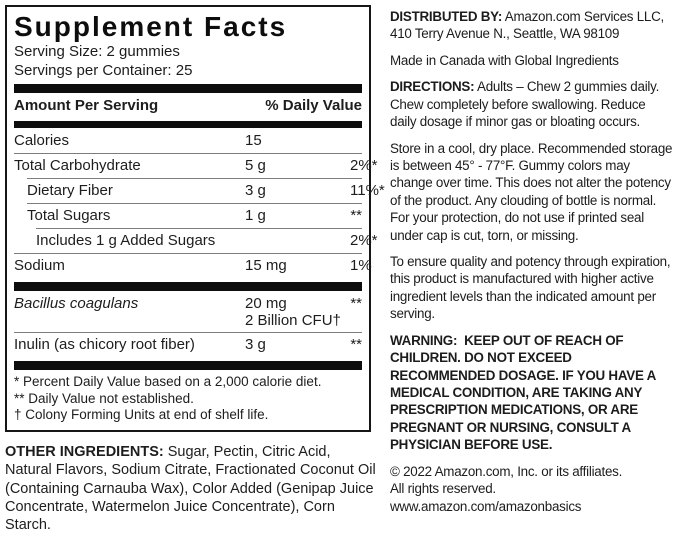 The image size is (679, 535). What do you see at coordinates (486, 506) in the screenshot?
I see `website-url: www.amazon.com/amazonbasics` at bounding box center [486, 506].